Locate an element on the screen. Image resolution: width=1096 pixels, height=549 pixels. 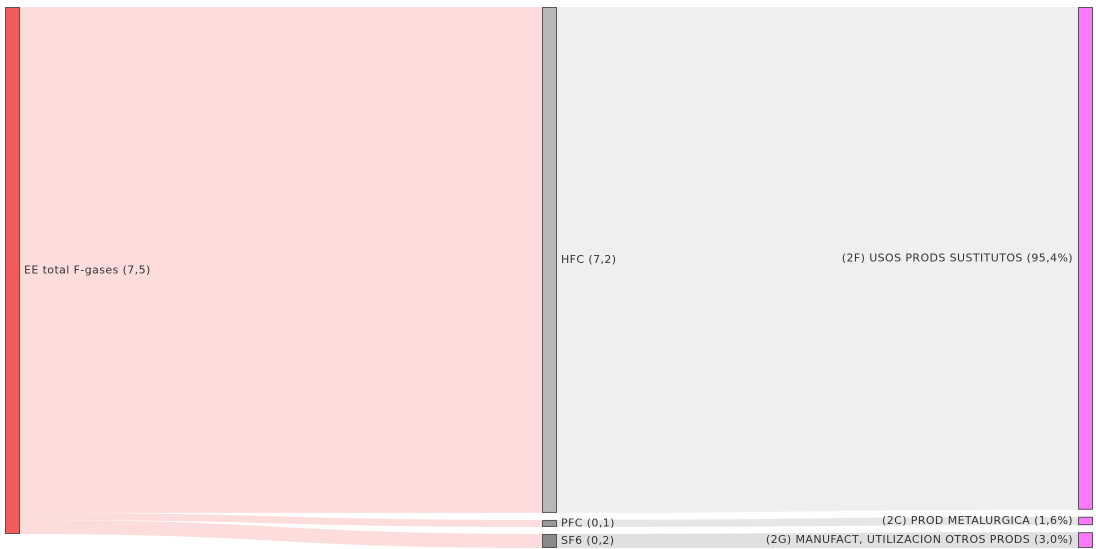
node-label: (2F) USOS PRODS SUSTITUTOS (95,4%) is located at coordinates (957, 257).